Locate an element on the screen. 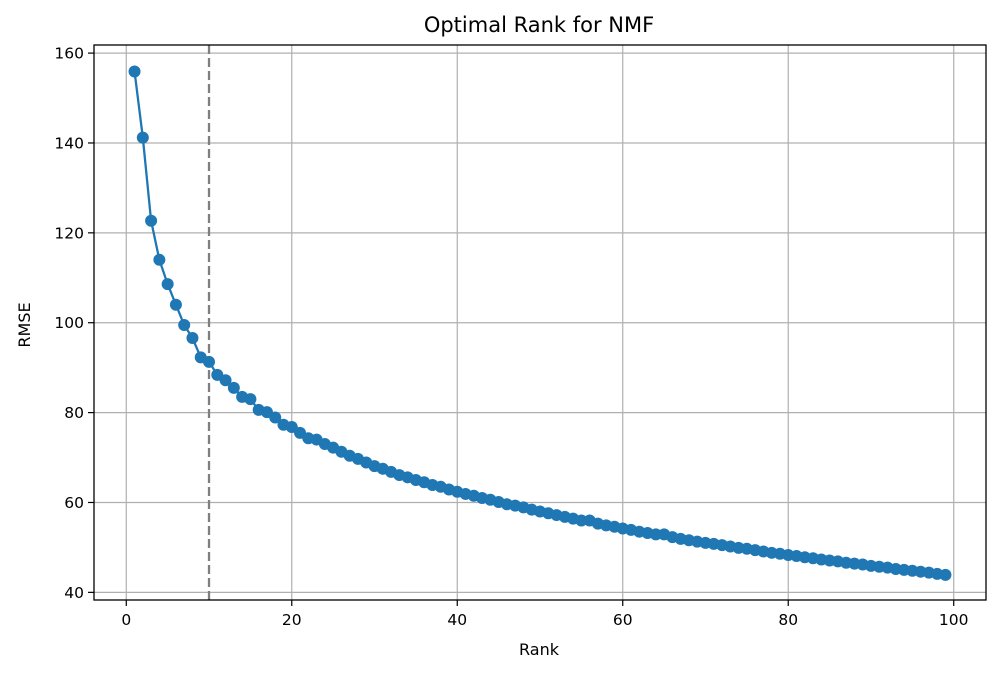  y-tick-label: 120 is located at coordinates (69, 233).